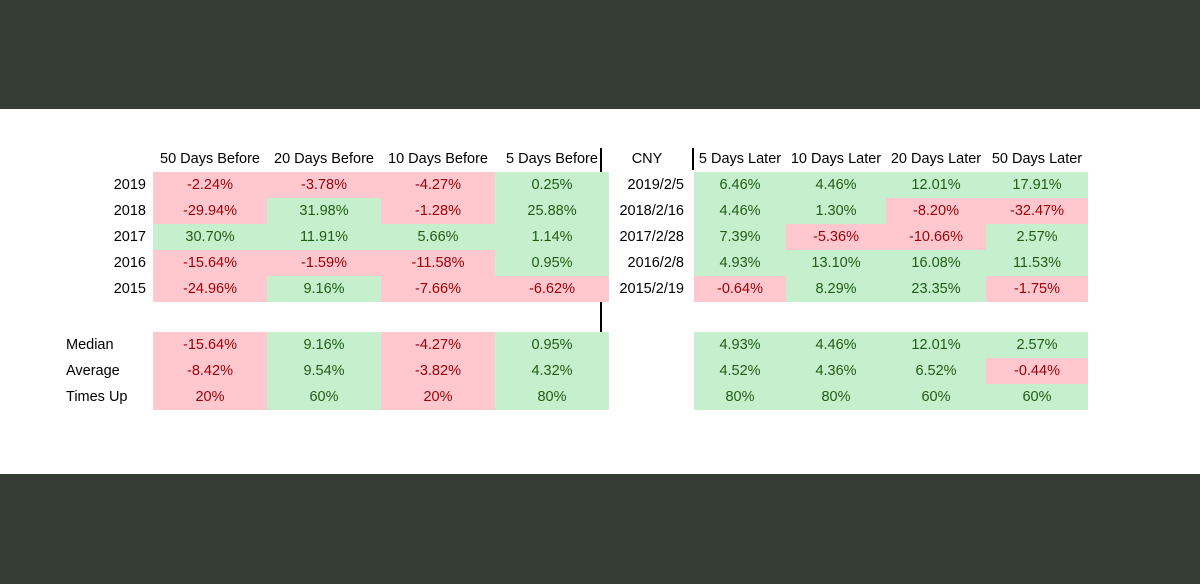 The width and height of the screenshot is (1200, 584). I want to click on table-cell: -8.20%, so click(936, 211).